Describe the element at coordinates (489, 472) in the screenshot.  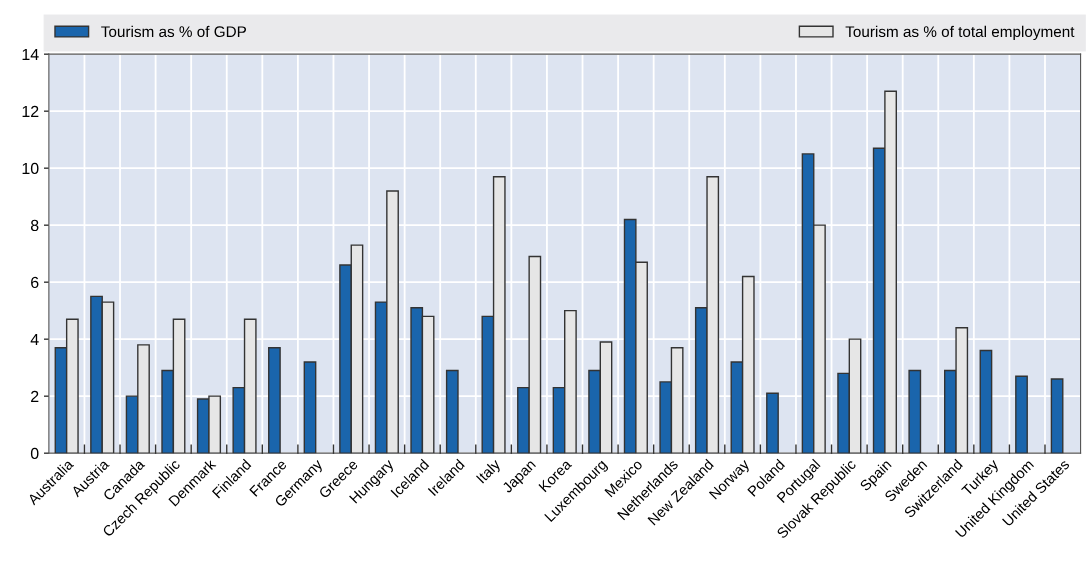
I see `x-tick-label: Italy` at that location.